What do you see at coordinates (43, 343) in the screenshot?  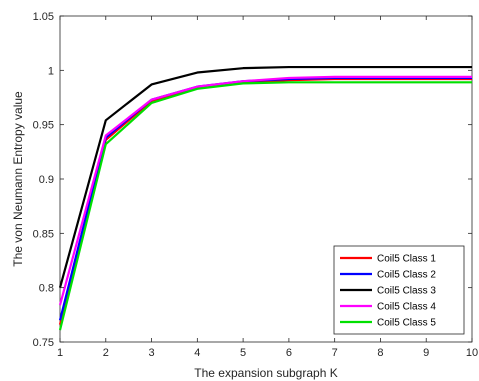 I see `y-tick-label: 0.75` at bounding box center [43, 343].